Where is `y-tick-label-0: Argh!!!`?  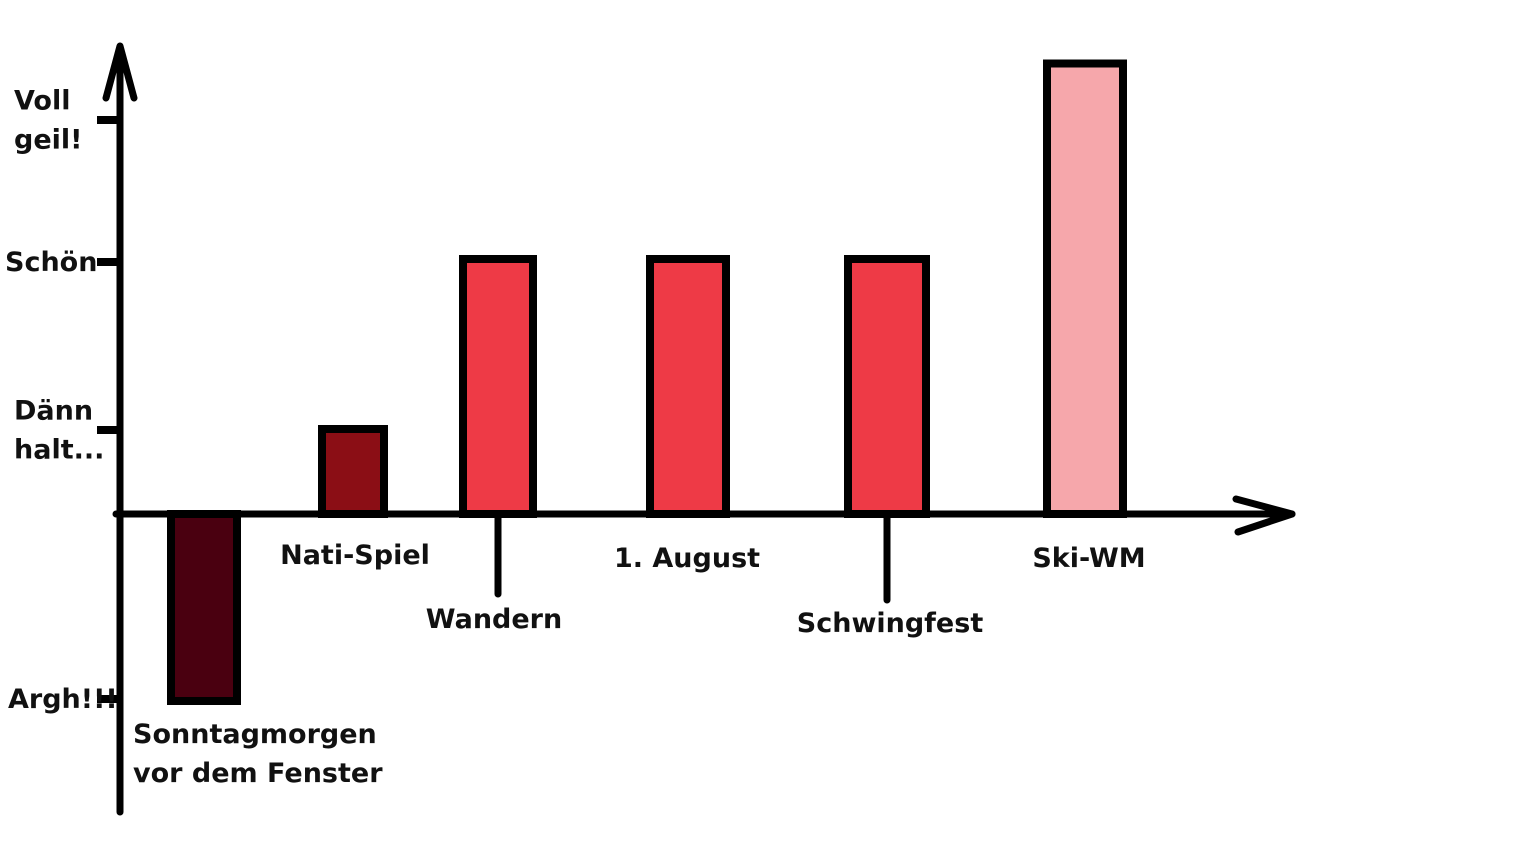
y-tick-label-0: Argh!!! is located at coordinates (63, 699).